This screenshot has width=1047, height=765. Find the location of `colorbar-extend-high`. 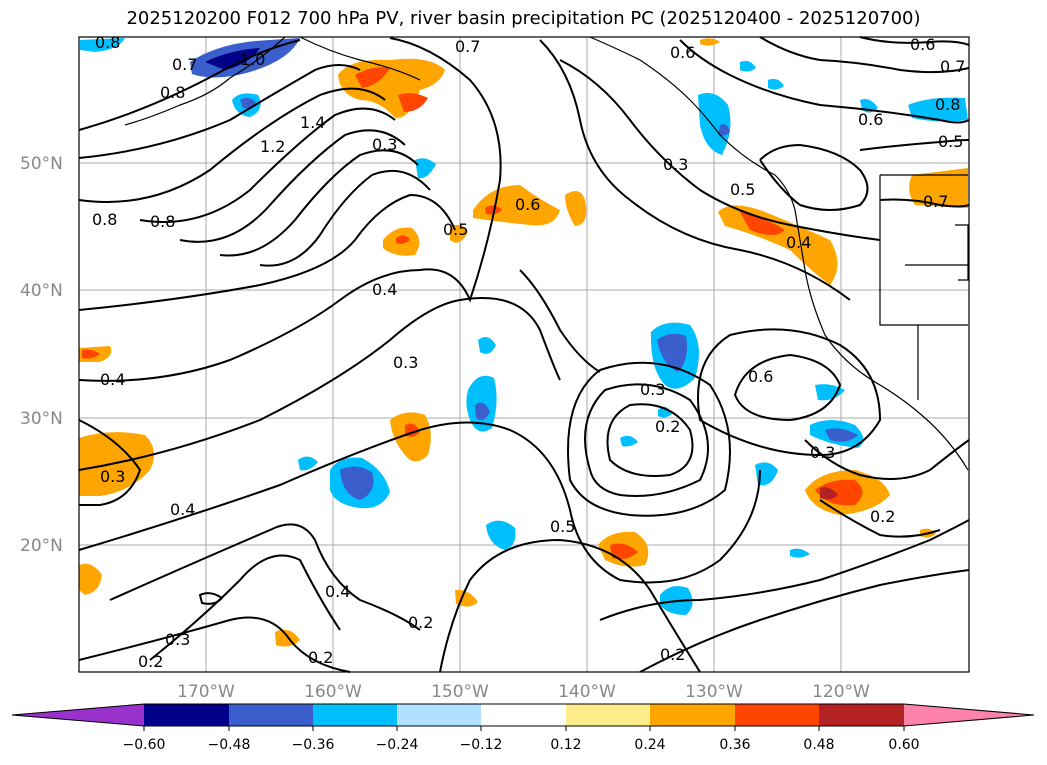

colorbar-extend-high is located at coordinates (969, 715).